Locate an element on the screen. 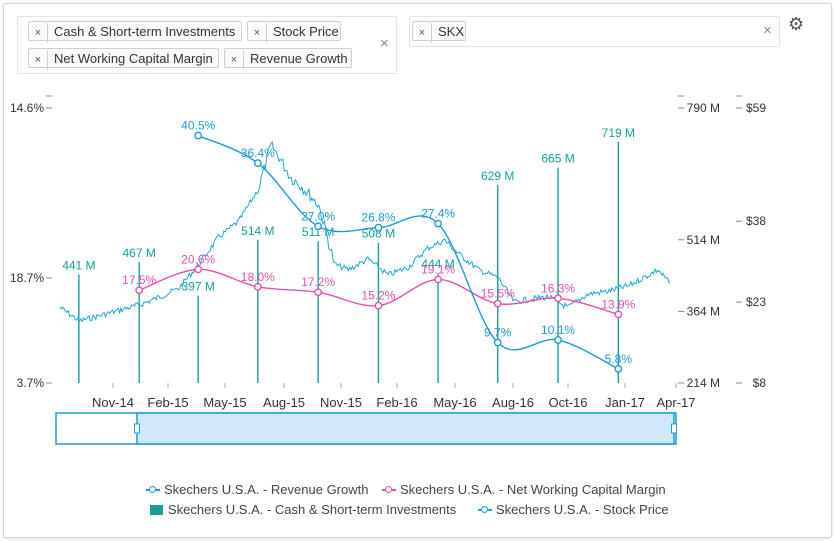  x-axis-tick-label: Aug-15 is located at coordinates (284, 402).